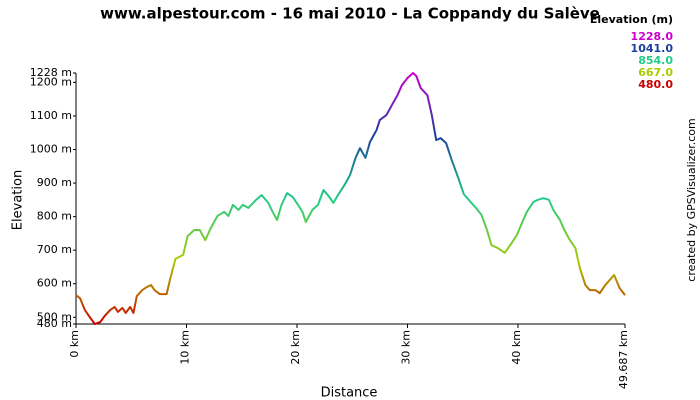 The image size is (700, 400). I want to click on x-tick-label: 20 km, so click(295, 347).